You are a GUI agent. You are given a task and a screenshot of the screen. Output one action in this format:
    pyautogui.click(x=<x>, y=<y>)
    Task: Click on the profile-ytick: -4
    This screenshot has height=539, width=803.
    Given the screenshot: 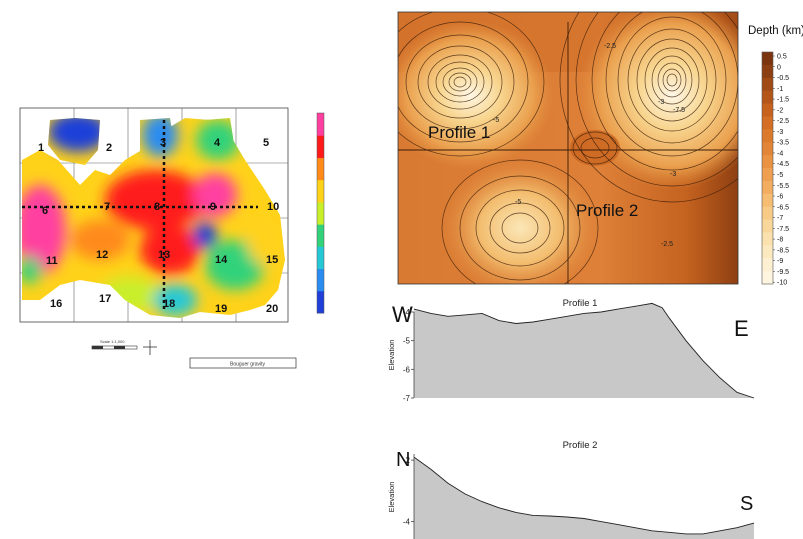 What is the action you would take?
    pyautogui.click(x=407, y=312)
    